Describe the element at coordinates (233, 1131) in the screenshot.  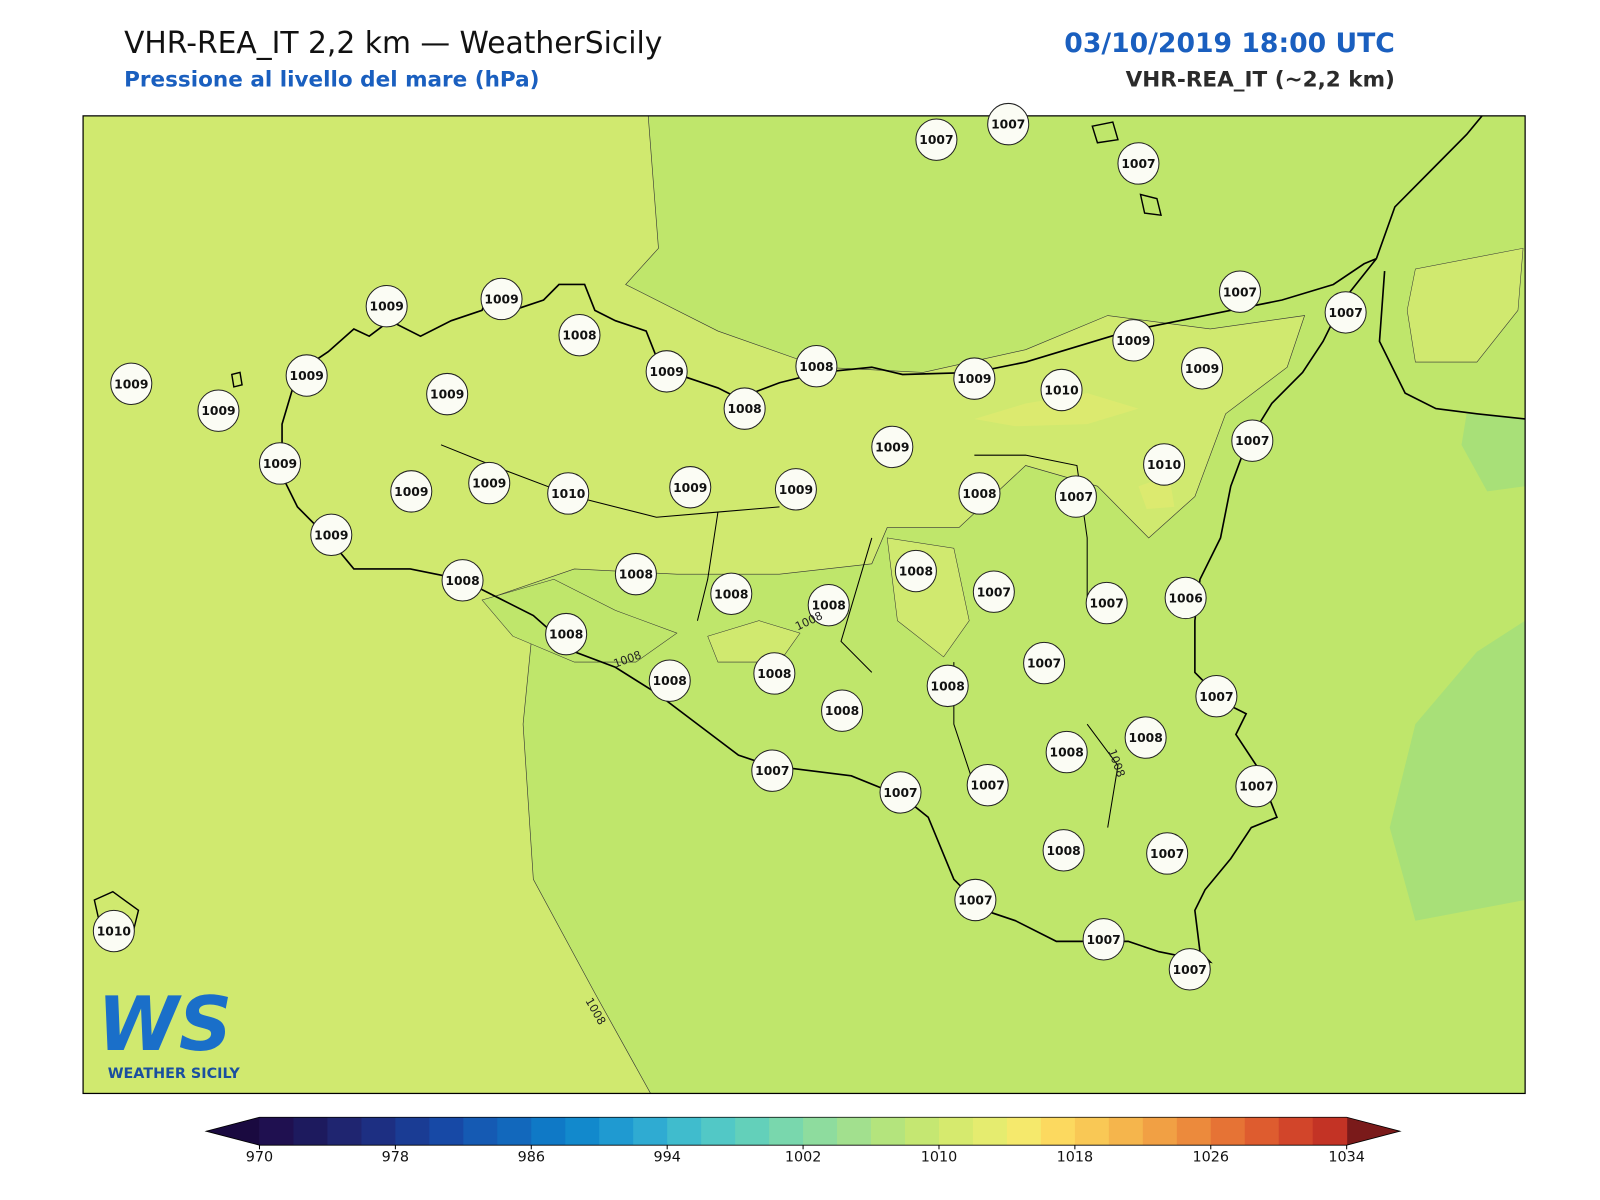
I see `colorbar-under` at that location.